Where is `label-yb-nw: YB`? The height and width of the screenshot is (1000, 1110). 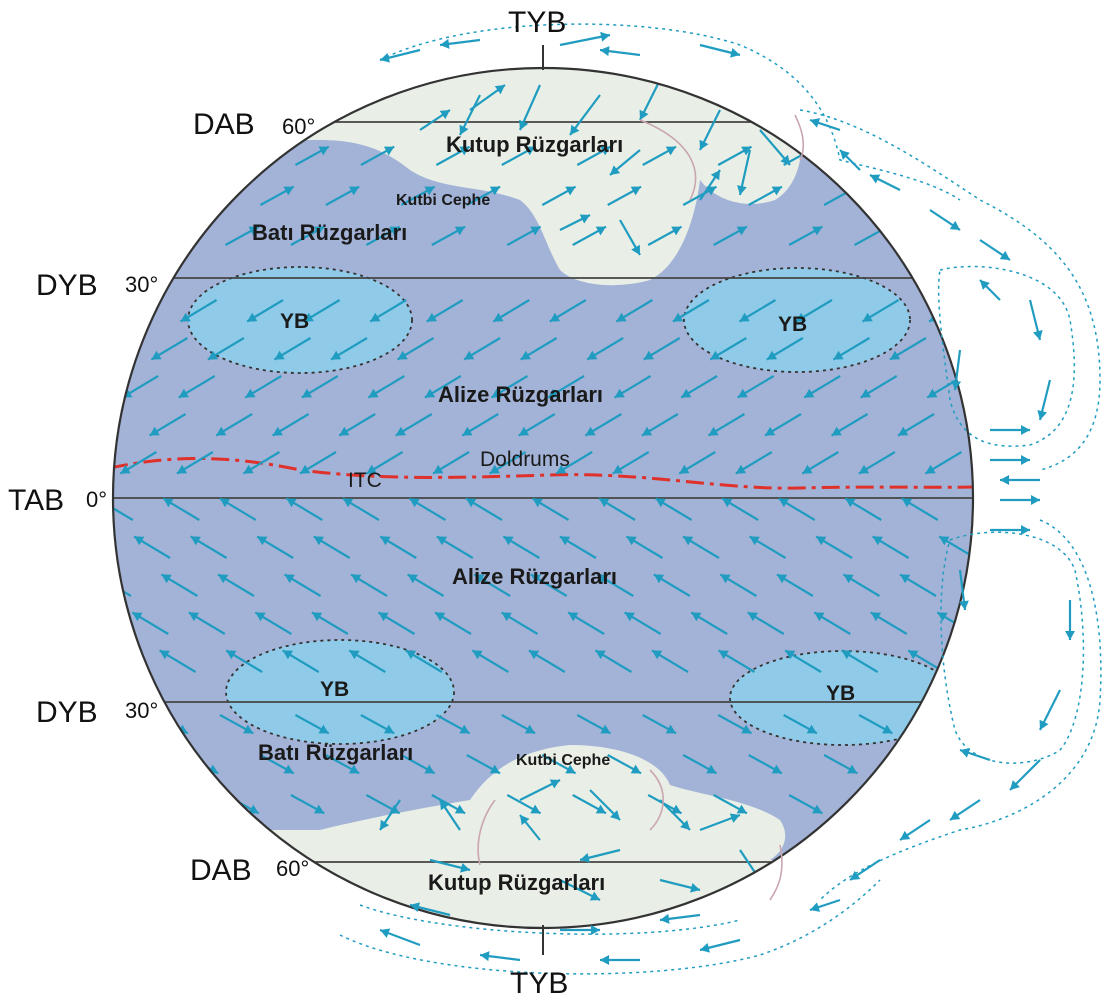 label-yb-nw: YB is located at coordinates (294, 321).